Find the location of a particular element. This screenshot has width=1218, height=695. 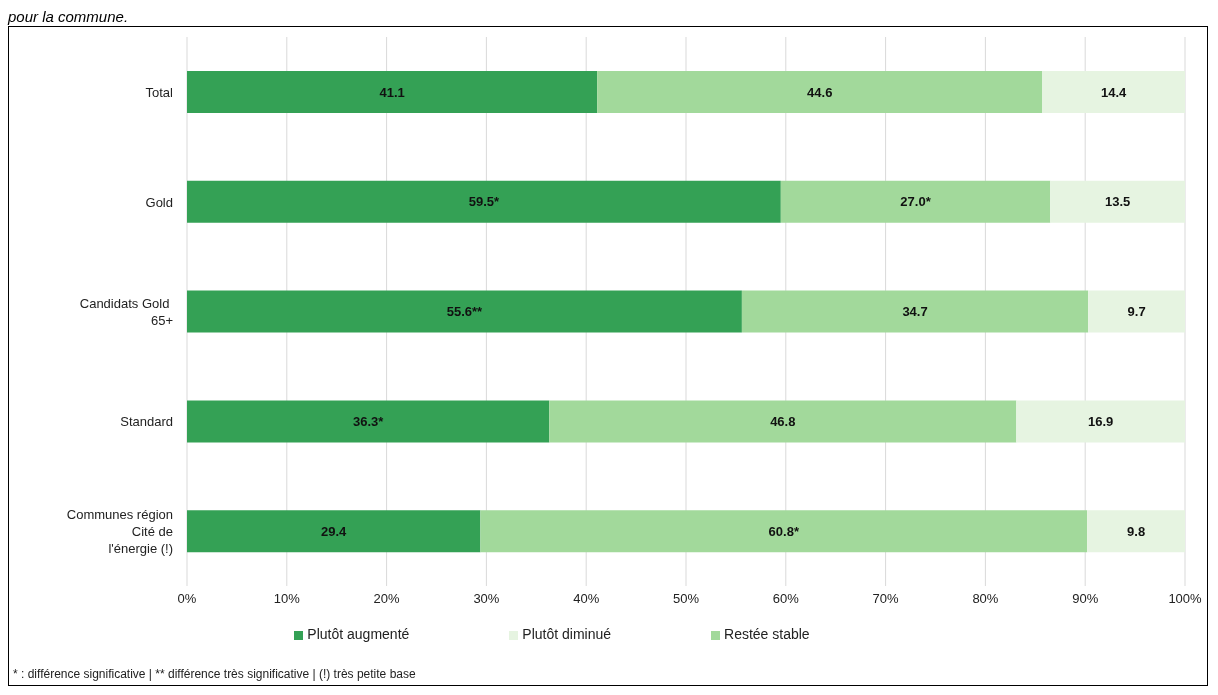

chart-title: pour la commune. is located at coordinates (69, 17).